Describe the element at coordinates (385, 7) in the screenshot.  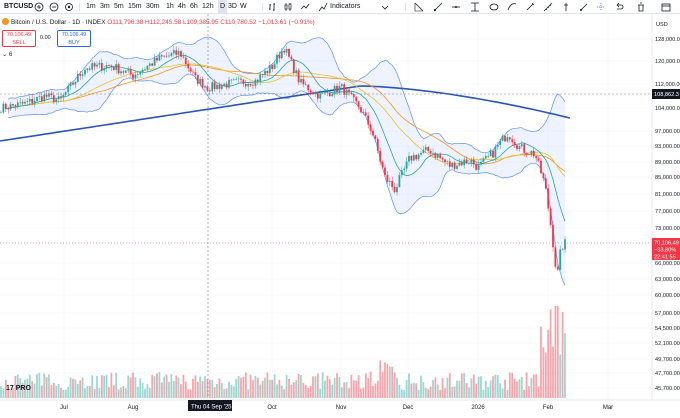
I see `chevron-down-icon` at that location.